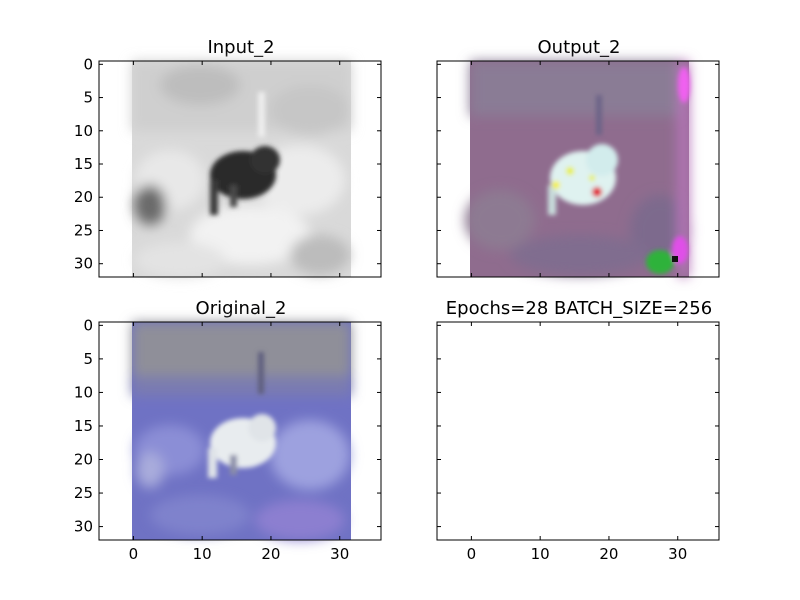 The image size is (800, 600). What do you see at coordinates (579, 308) in the screenshot?
I see `subplot-title: Epochs=28 BATCH_SIZE=256` at bounding box center [579, 308].